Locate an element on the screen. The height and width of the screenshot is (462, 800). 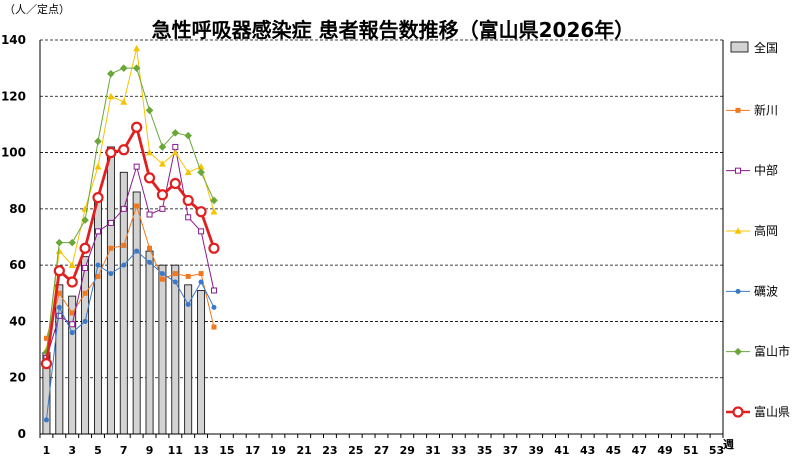
legend-label: 高岡 is located at coordinates (766, 230).